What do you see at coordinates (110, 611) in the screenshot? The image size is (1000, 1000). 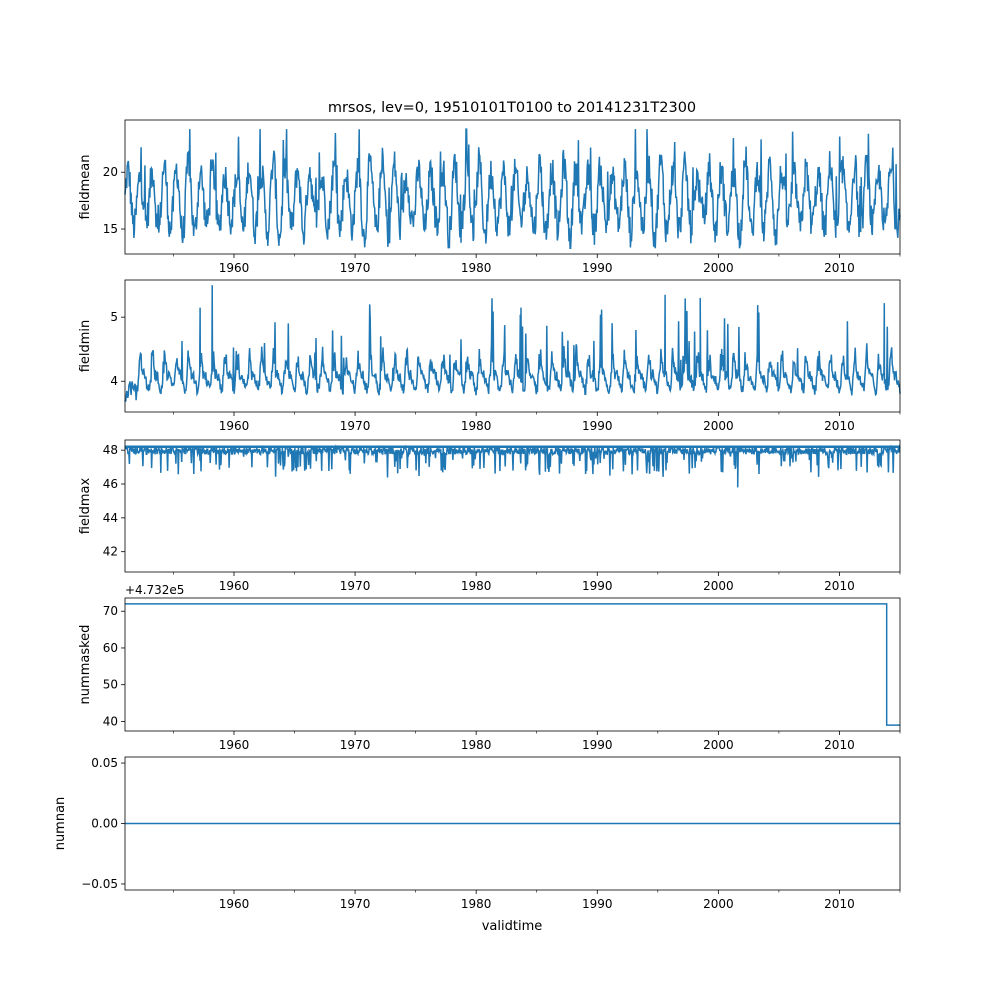 I see `y-tick-label: 70` at bounding box center [110, 611].